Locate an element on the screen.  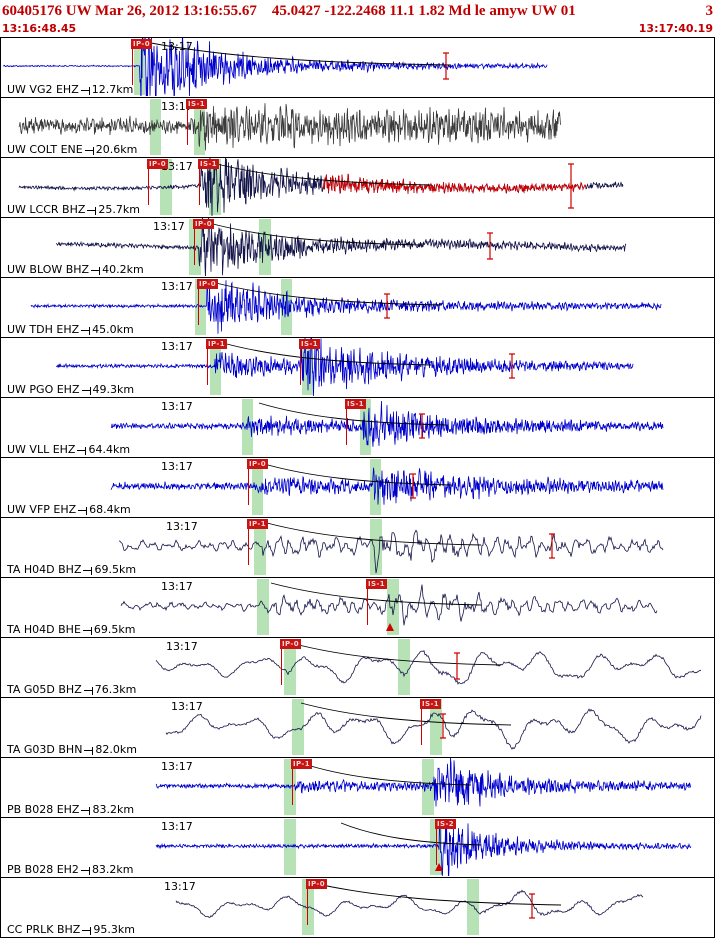
station-label: PB B028 EHZ 83.2km is located at coordinates (70, 809).